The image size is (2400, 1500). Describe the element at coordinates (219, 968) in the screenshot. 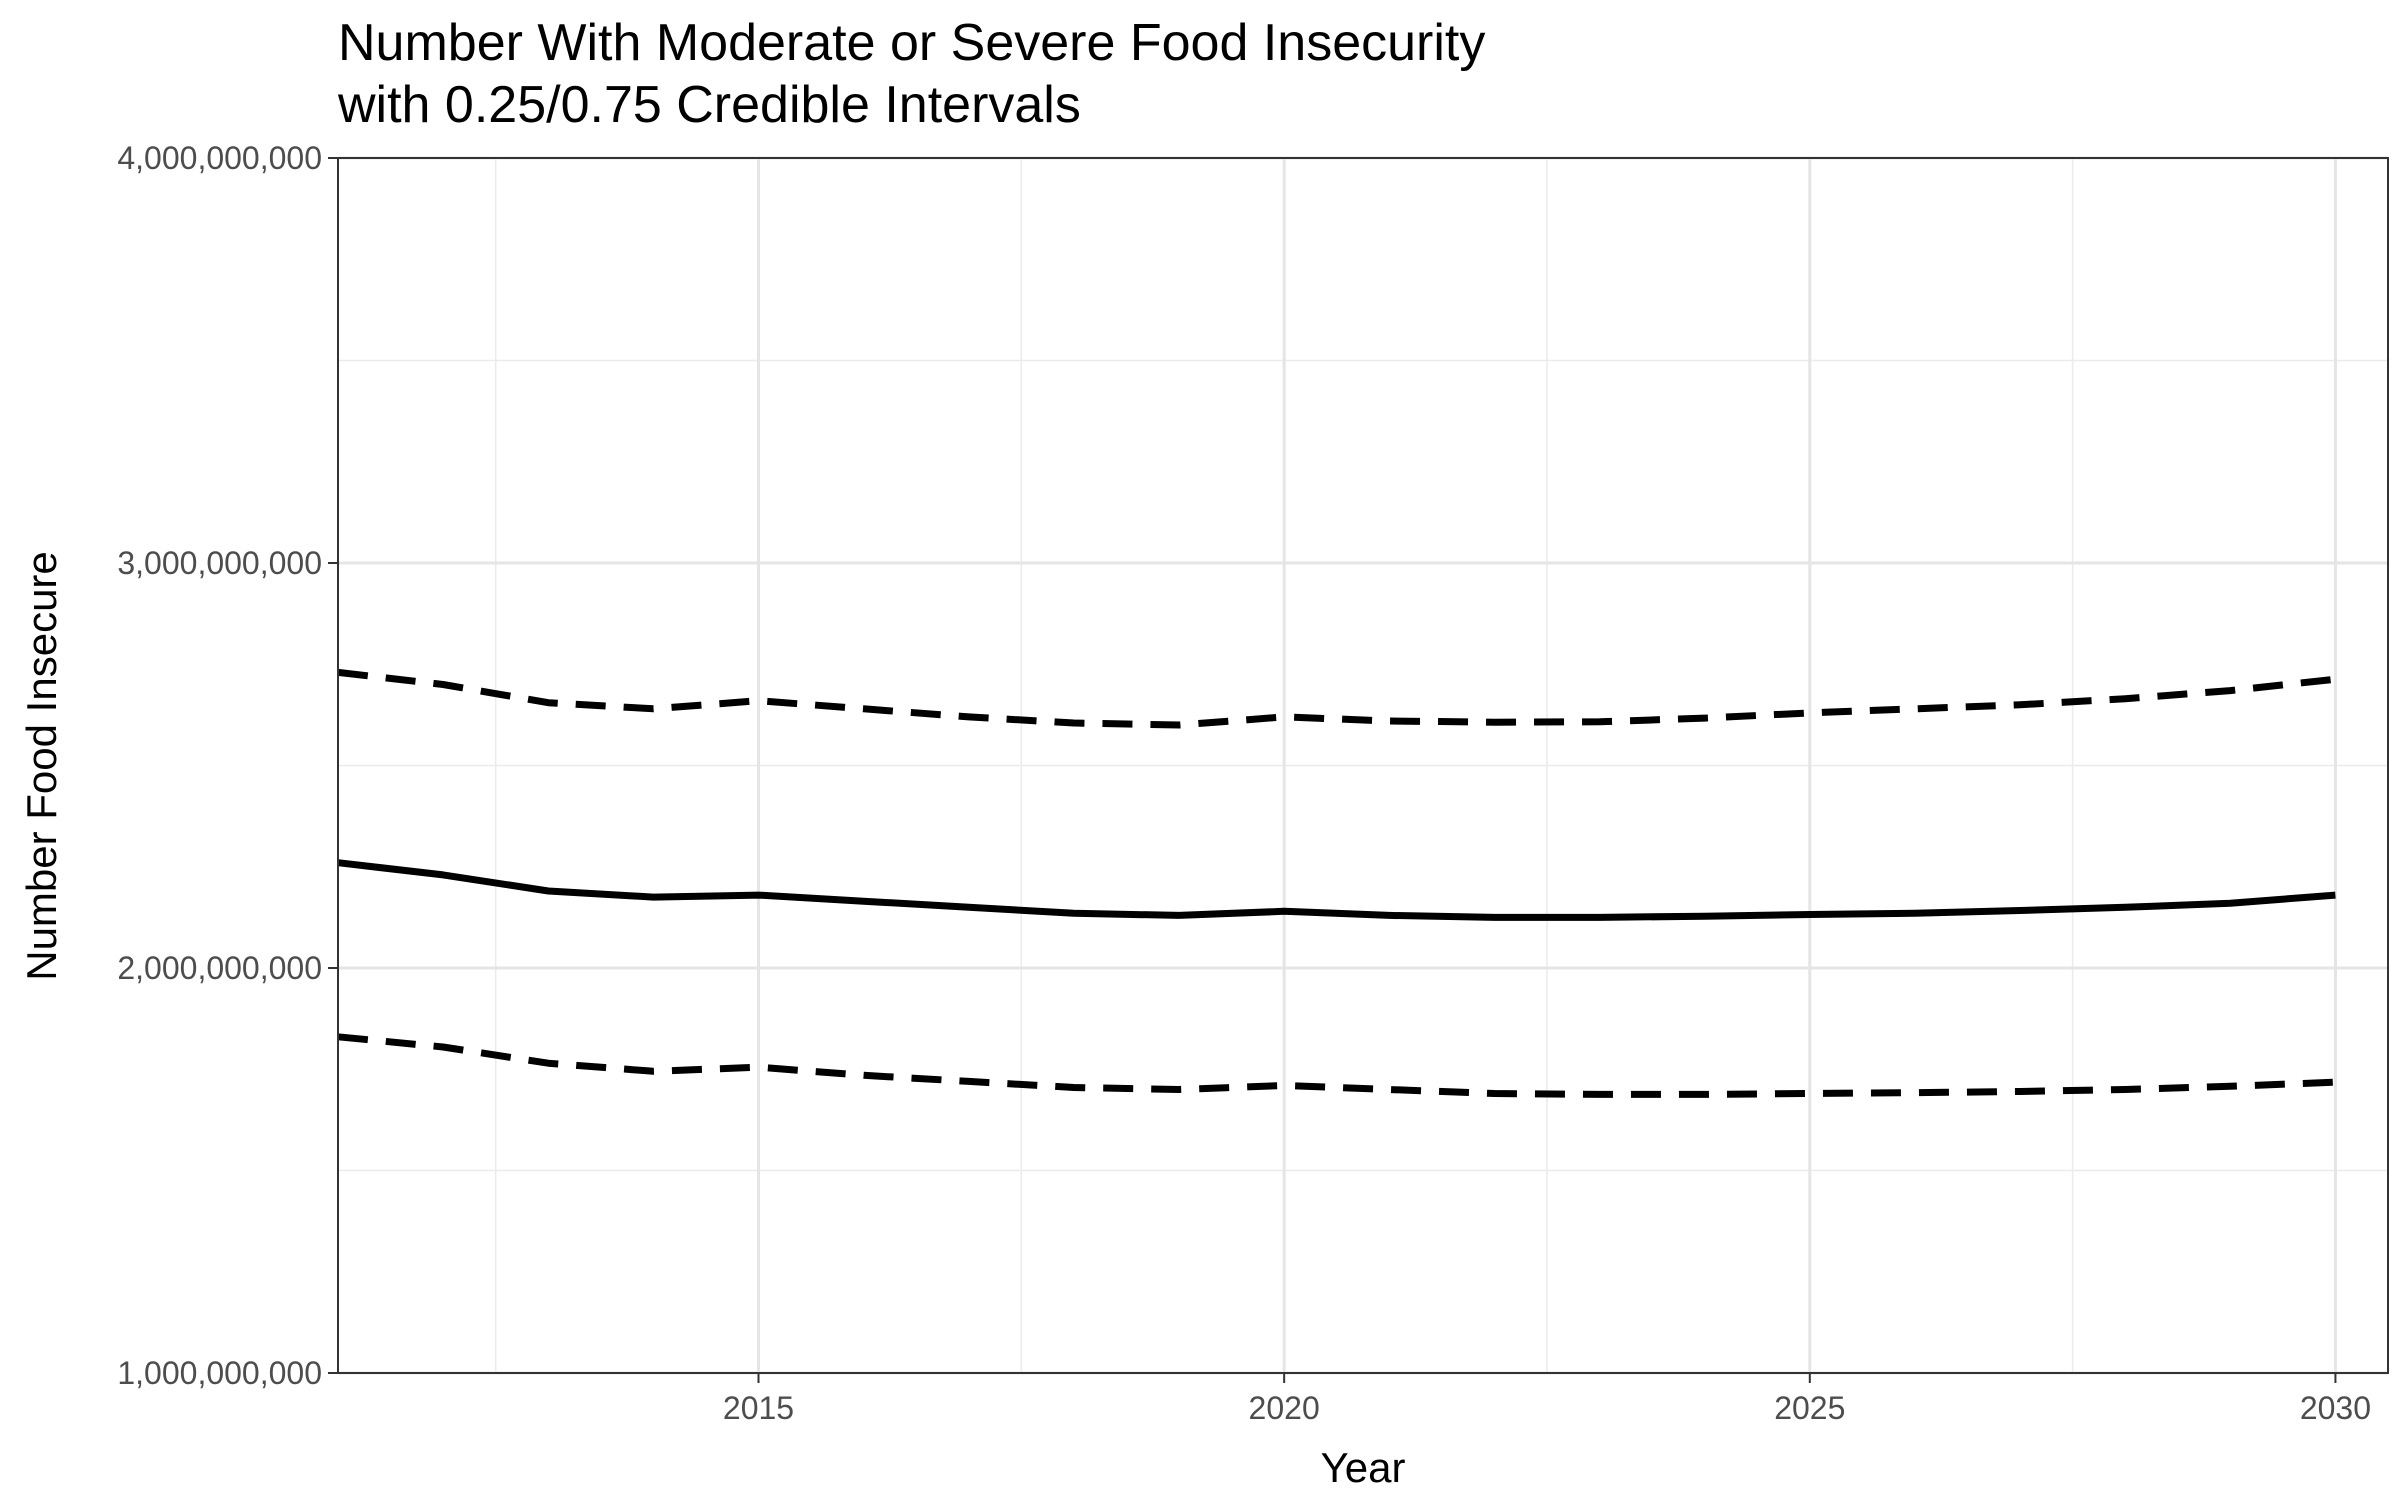

I see `y-tick-label: 2,000,000,000` at that location.